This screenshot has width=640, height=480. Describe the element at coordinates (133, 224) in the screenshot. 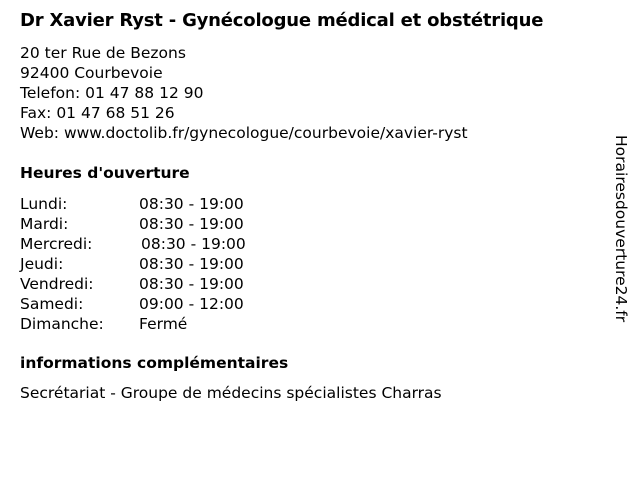

I see `hours-row: Mardi: 08:30 - 19:00` at that location.